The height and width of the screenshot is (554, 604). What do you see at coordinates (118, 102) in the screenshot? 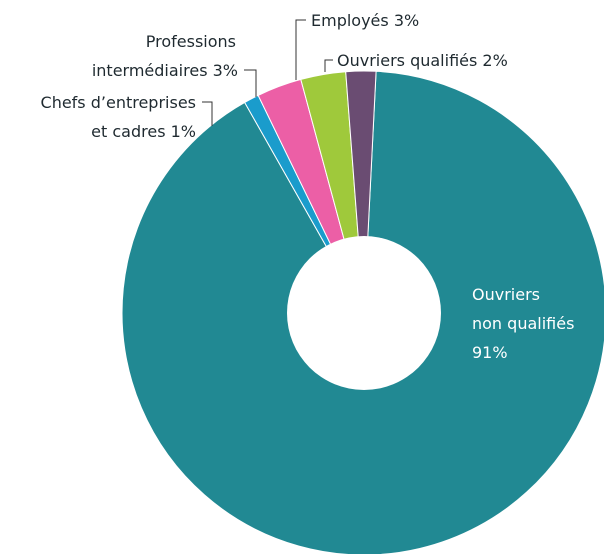
I see `label-chefs-line1: Chefs d’entreprises` at bounding box center [118, 102].